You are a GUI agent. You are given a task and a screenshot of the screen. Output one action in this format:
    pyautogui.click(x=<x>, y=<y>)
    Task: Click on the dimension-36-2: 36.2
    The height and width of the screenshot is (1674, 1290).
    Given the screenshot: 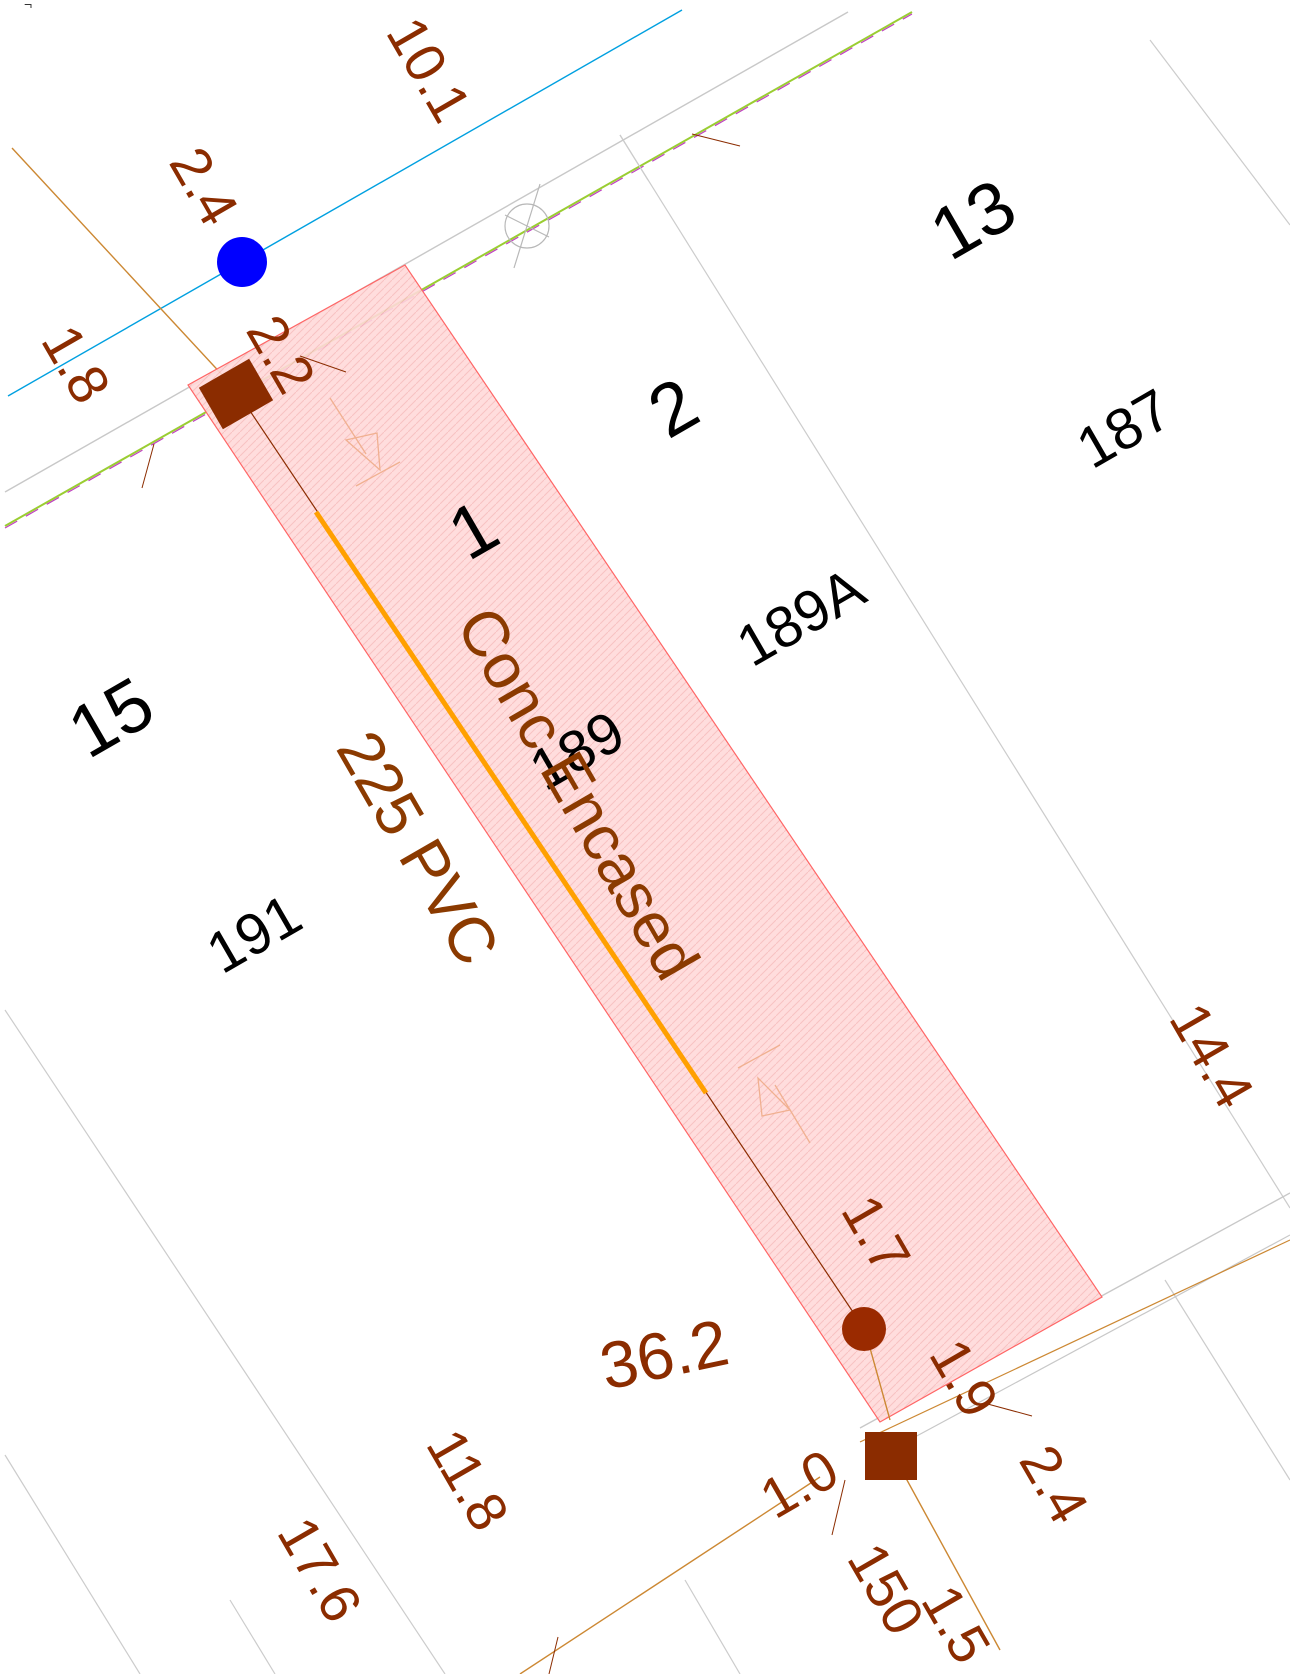 What is the action you would take?
    pyautogui.click(x=664, y=1354)
    